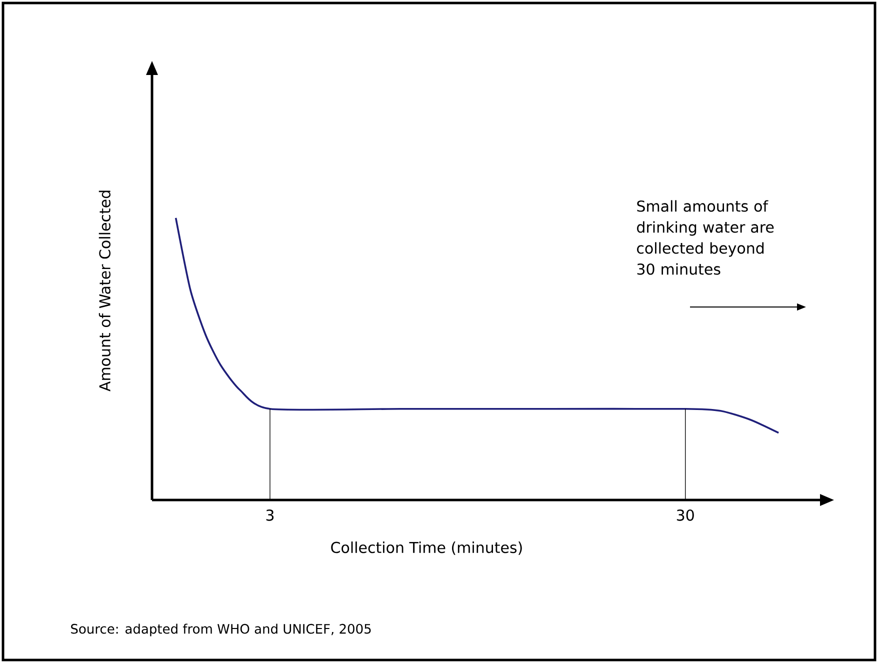 The image size is (878, 663). What do you see at coordinates (104, 291) in the screenshot?
I see `y-axis-title: Amount of Water Collected` at bounding box center [104, 291].